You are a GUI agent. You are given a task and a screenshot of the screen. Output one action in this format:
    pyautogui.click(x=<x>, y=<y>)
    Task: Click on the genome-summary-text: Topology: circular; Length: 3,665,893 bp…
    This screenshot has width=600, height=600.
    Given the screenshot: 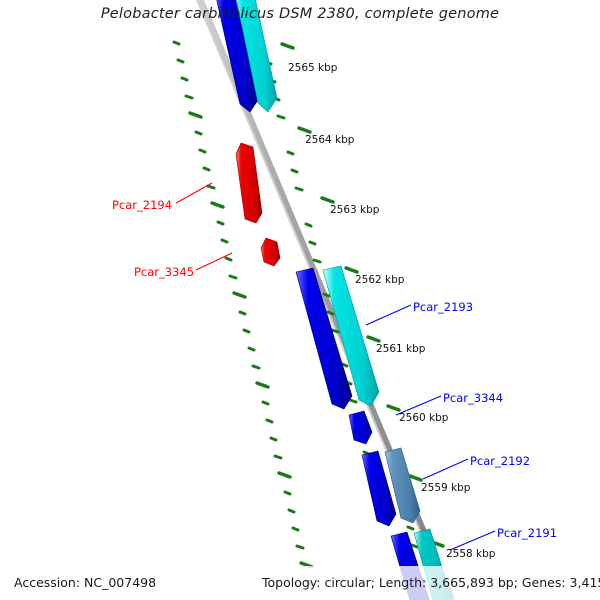 What is the action you would take?
    pyautogui.click(x=431, y=582)
    